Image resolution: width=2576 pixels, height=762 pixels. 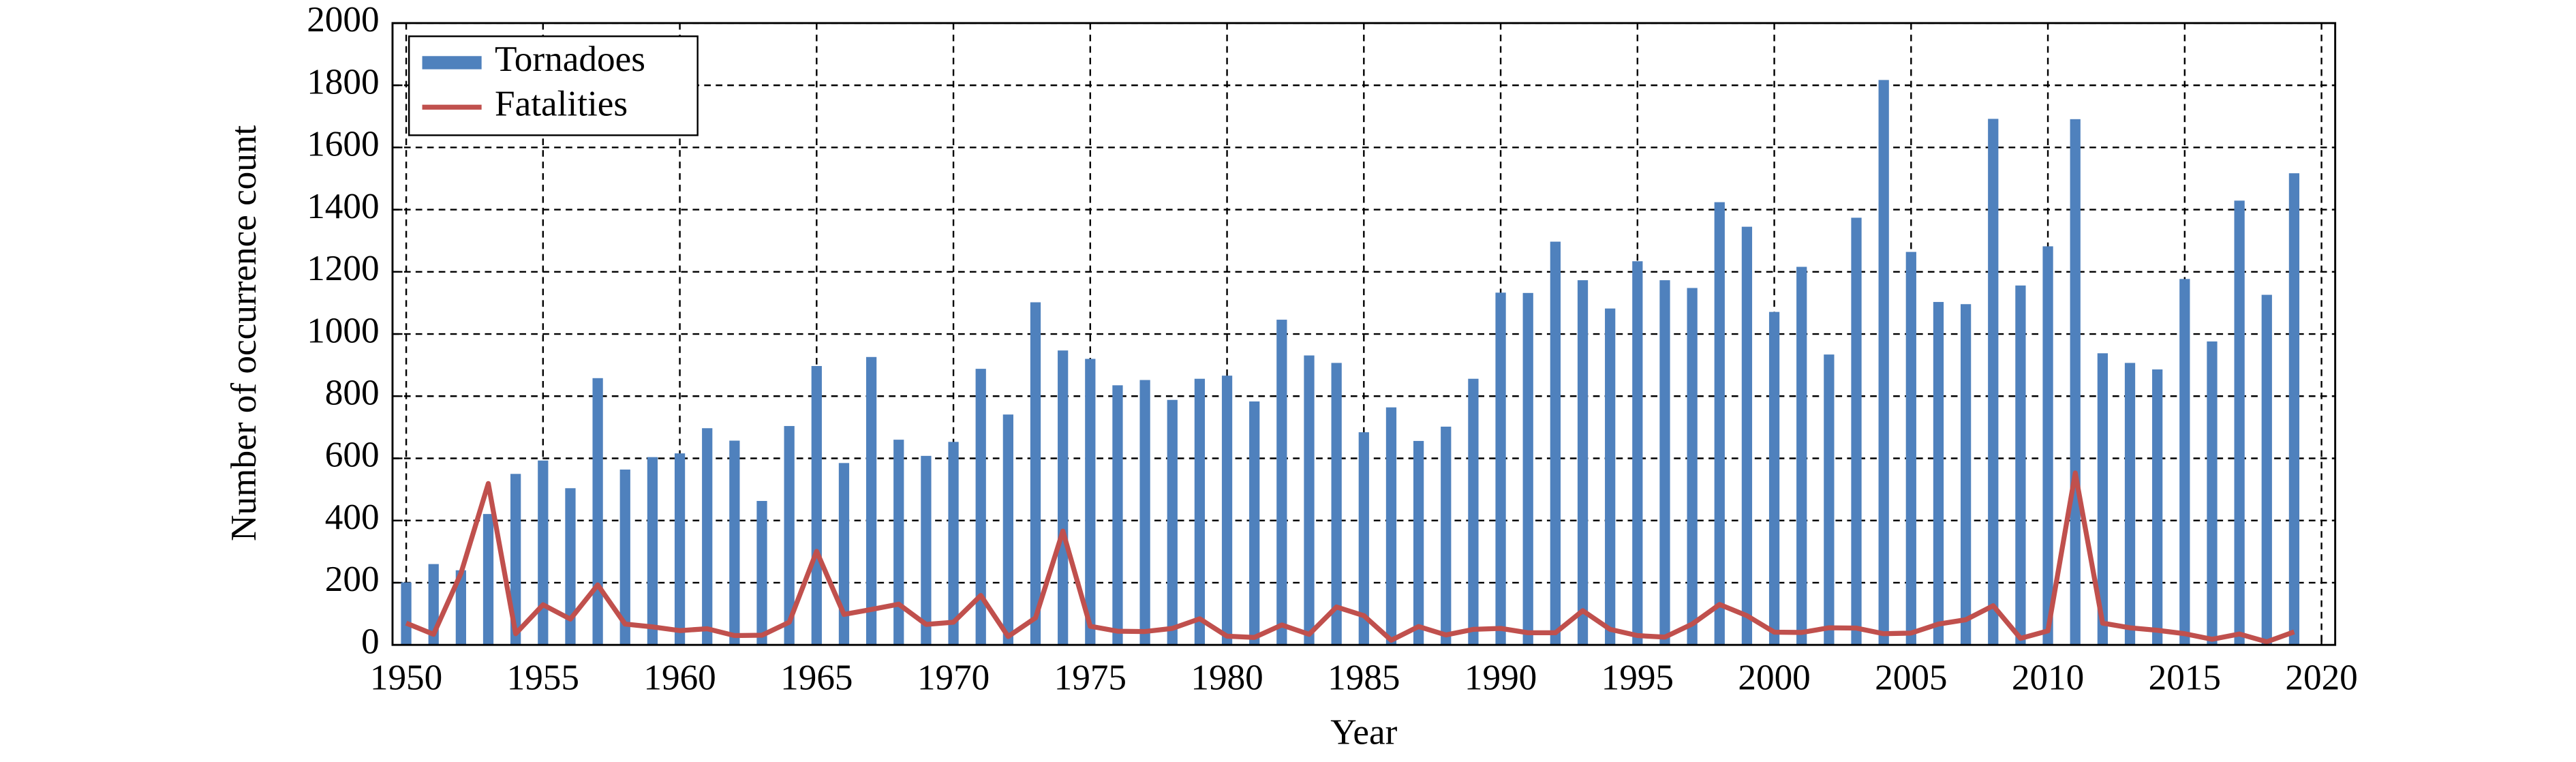 I want to click on x-tick-label: 2015, so click(x=2185, y=678).